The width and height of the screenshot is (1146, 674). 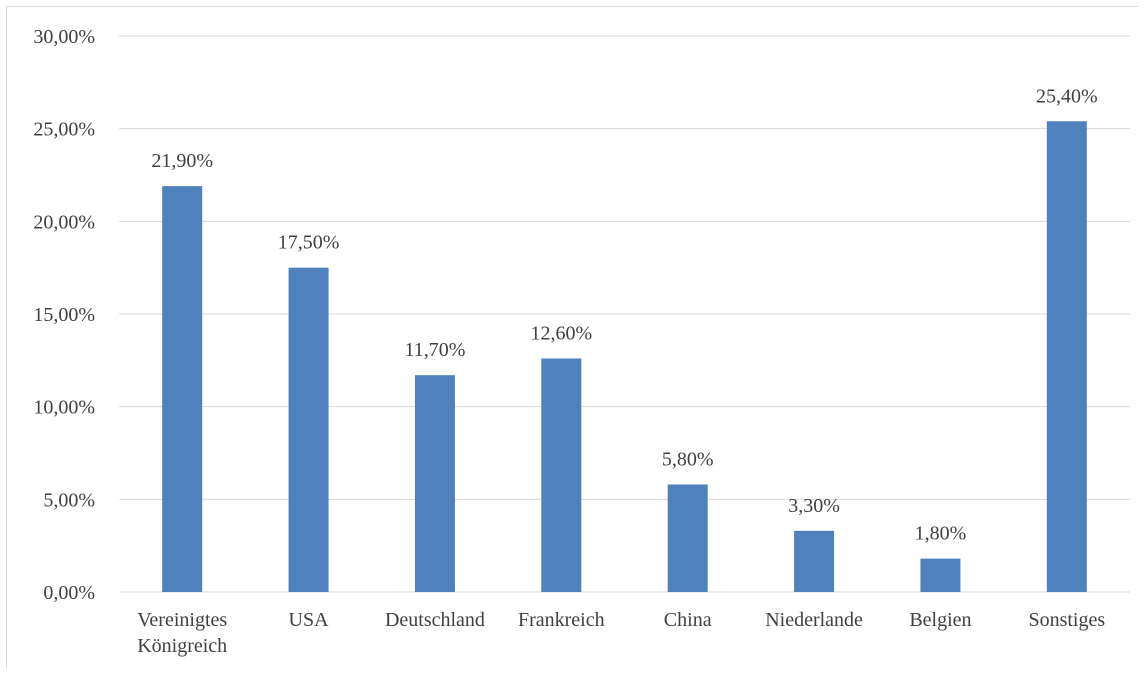 What do you see at coordinates (814, 620) in the screenshot?
I see `x-tick-label: Niederlande` at bounding box center [814, 620].